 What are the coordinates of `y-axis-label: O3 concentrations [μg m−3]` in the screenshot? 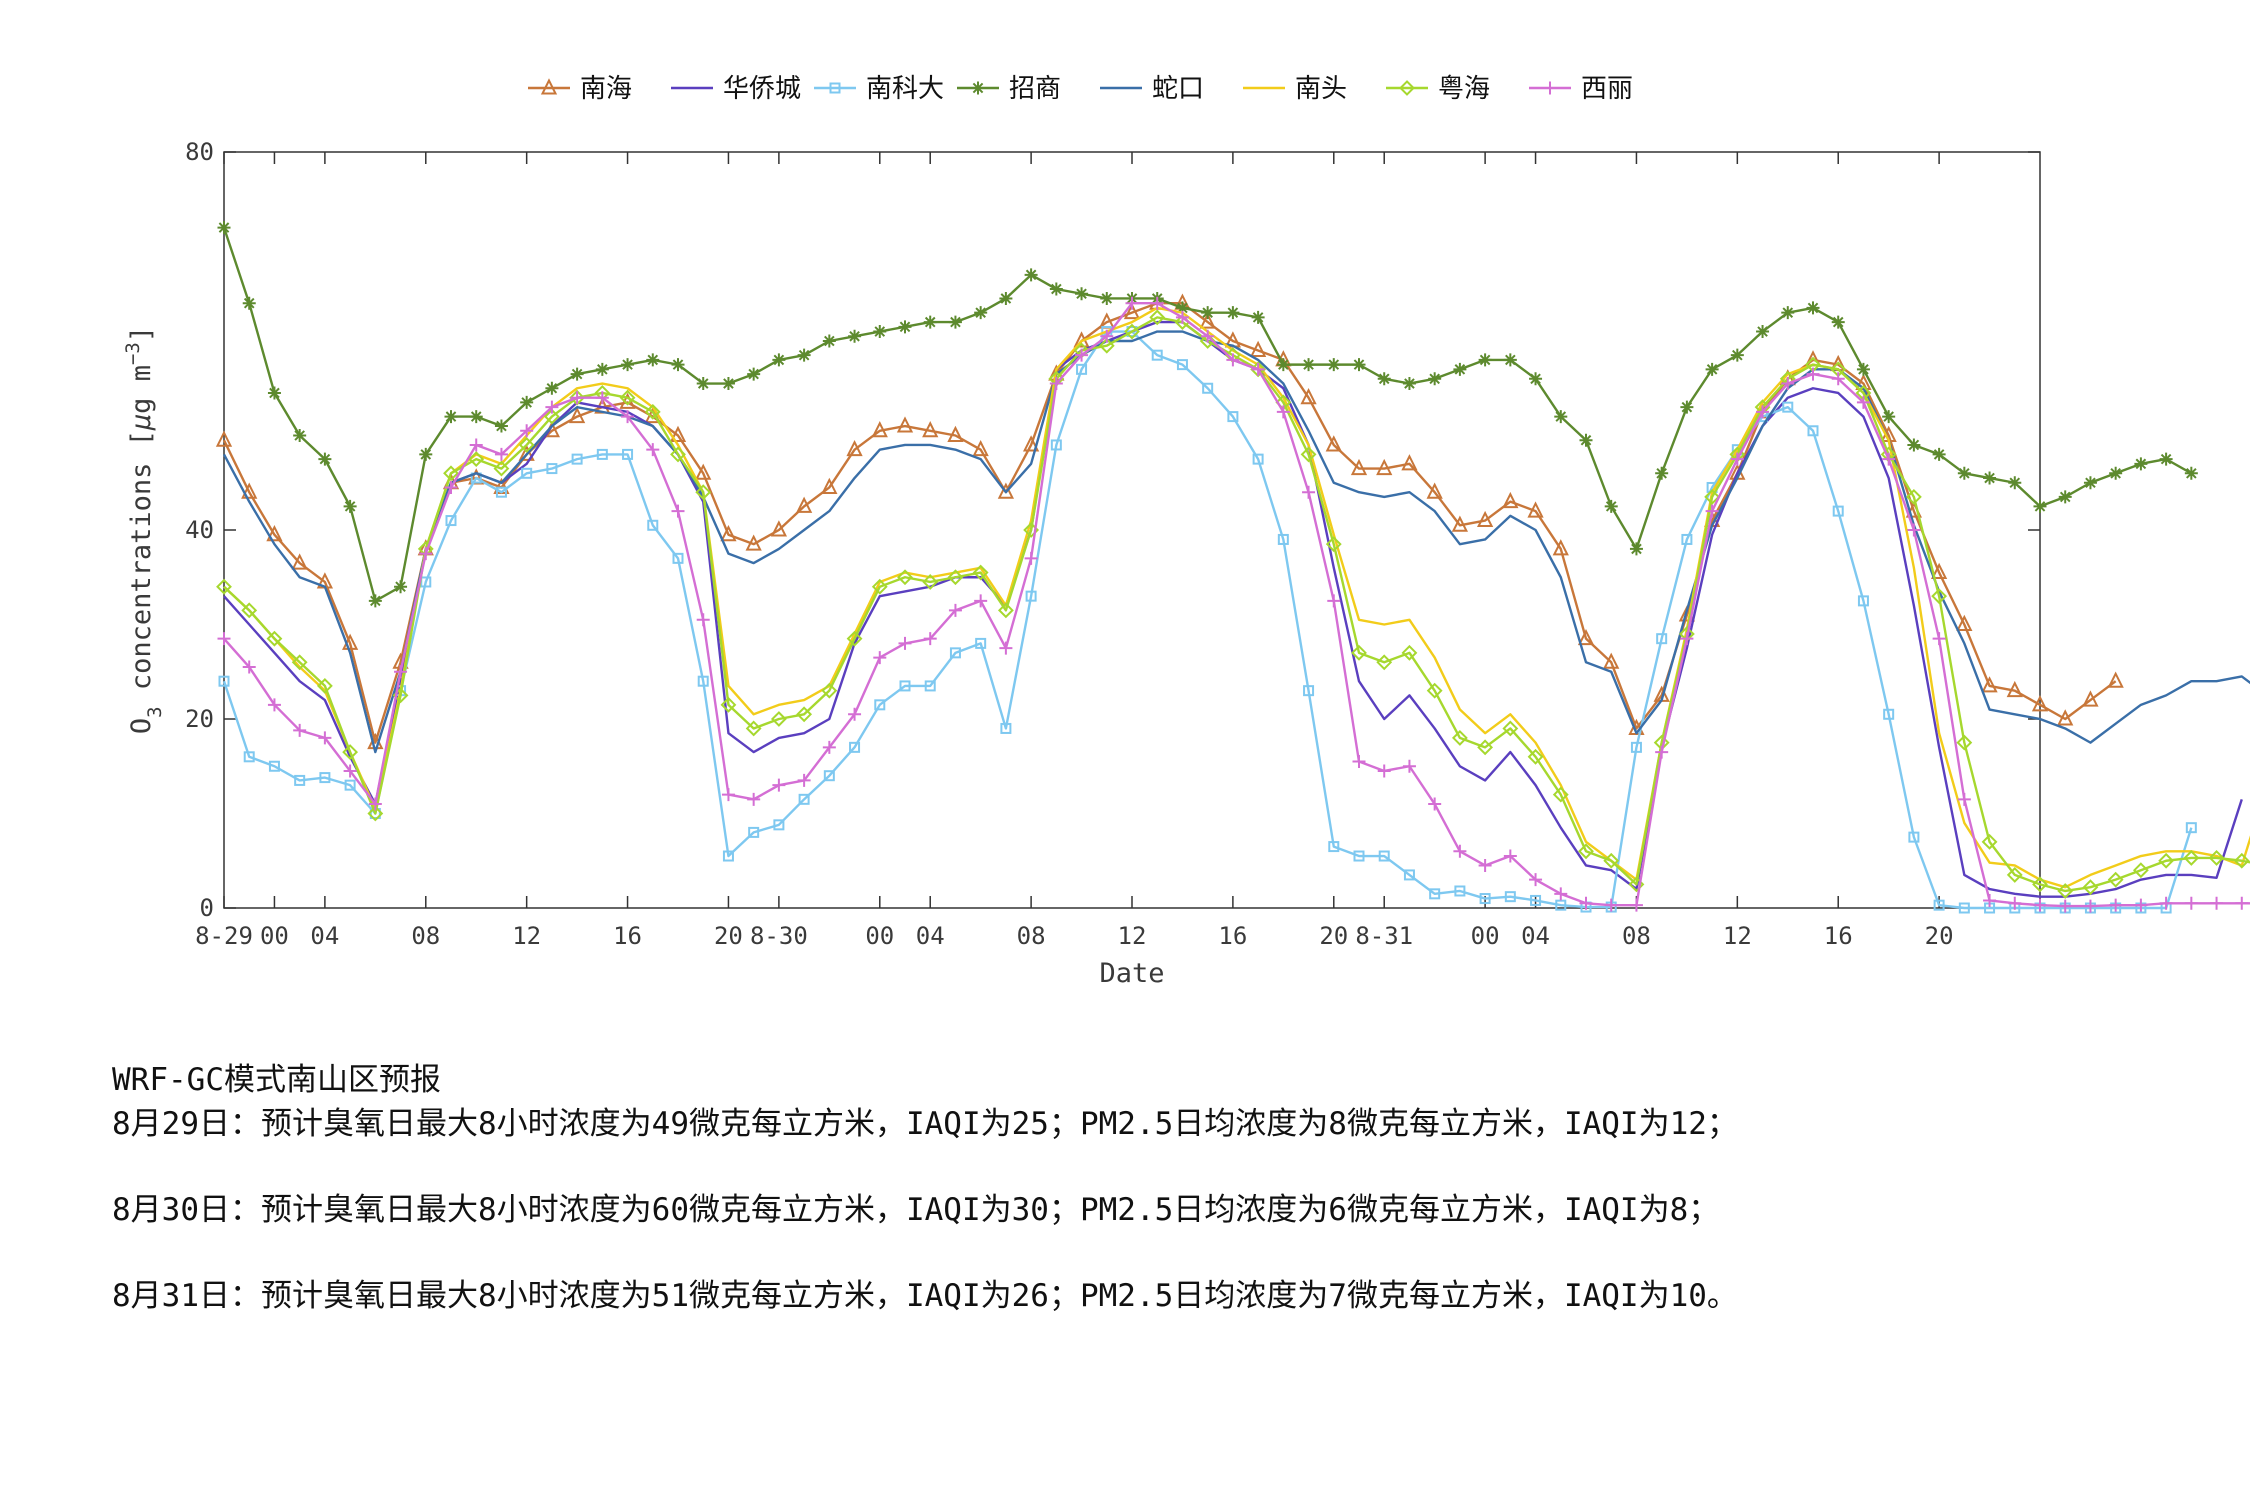 It's located at (144, 530).